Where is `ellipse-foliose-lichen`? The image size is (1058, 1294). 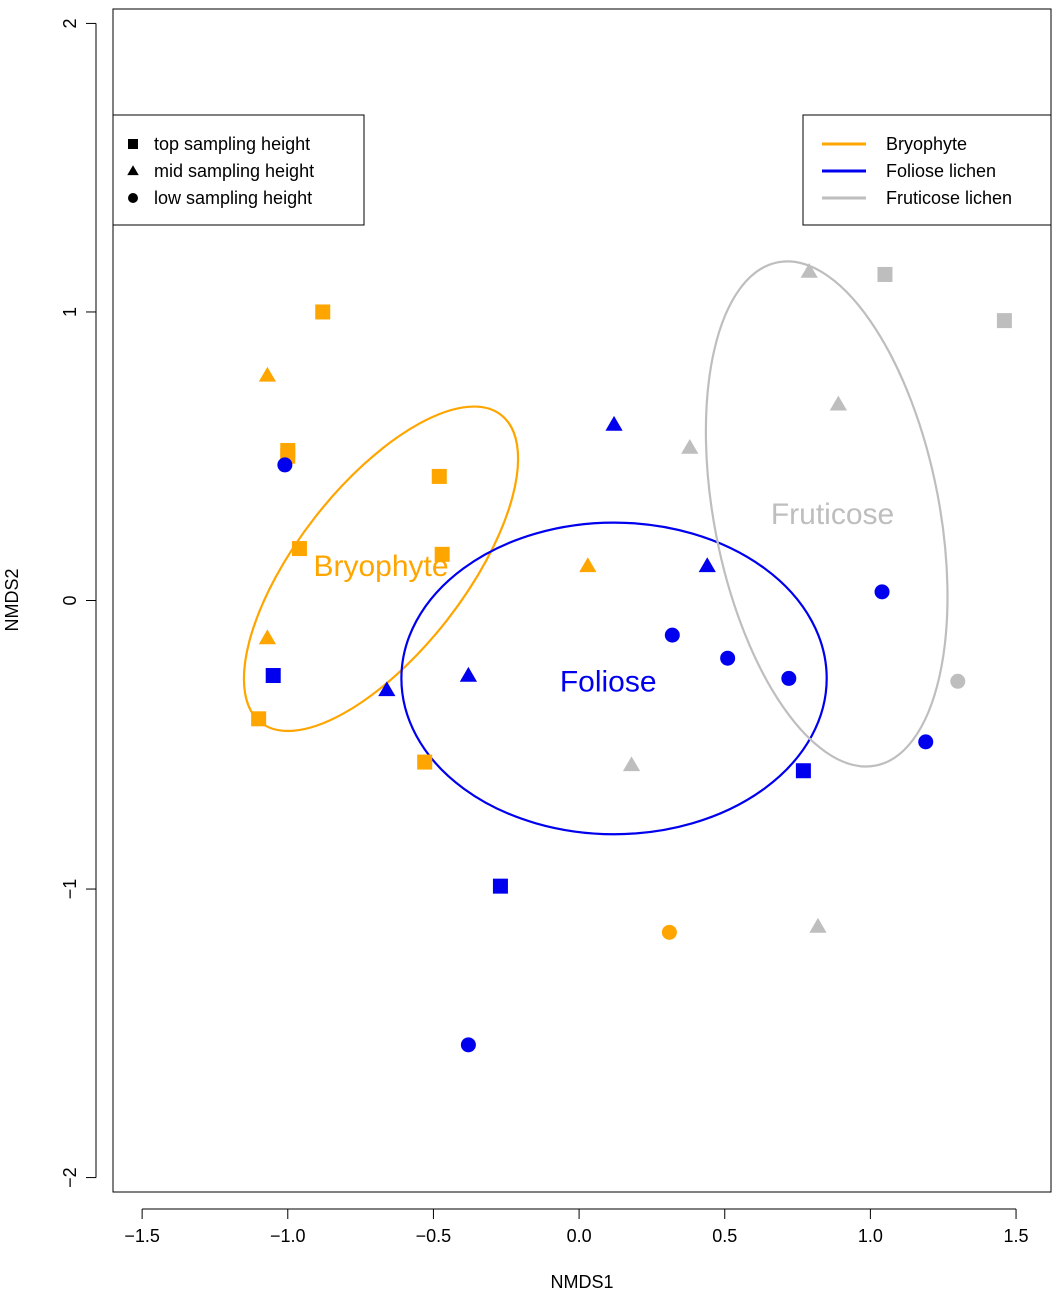 ellipse-foliose-lichen is located at coordinates (614, 678).